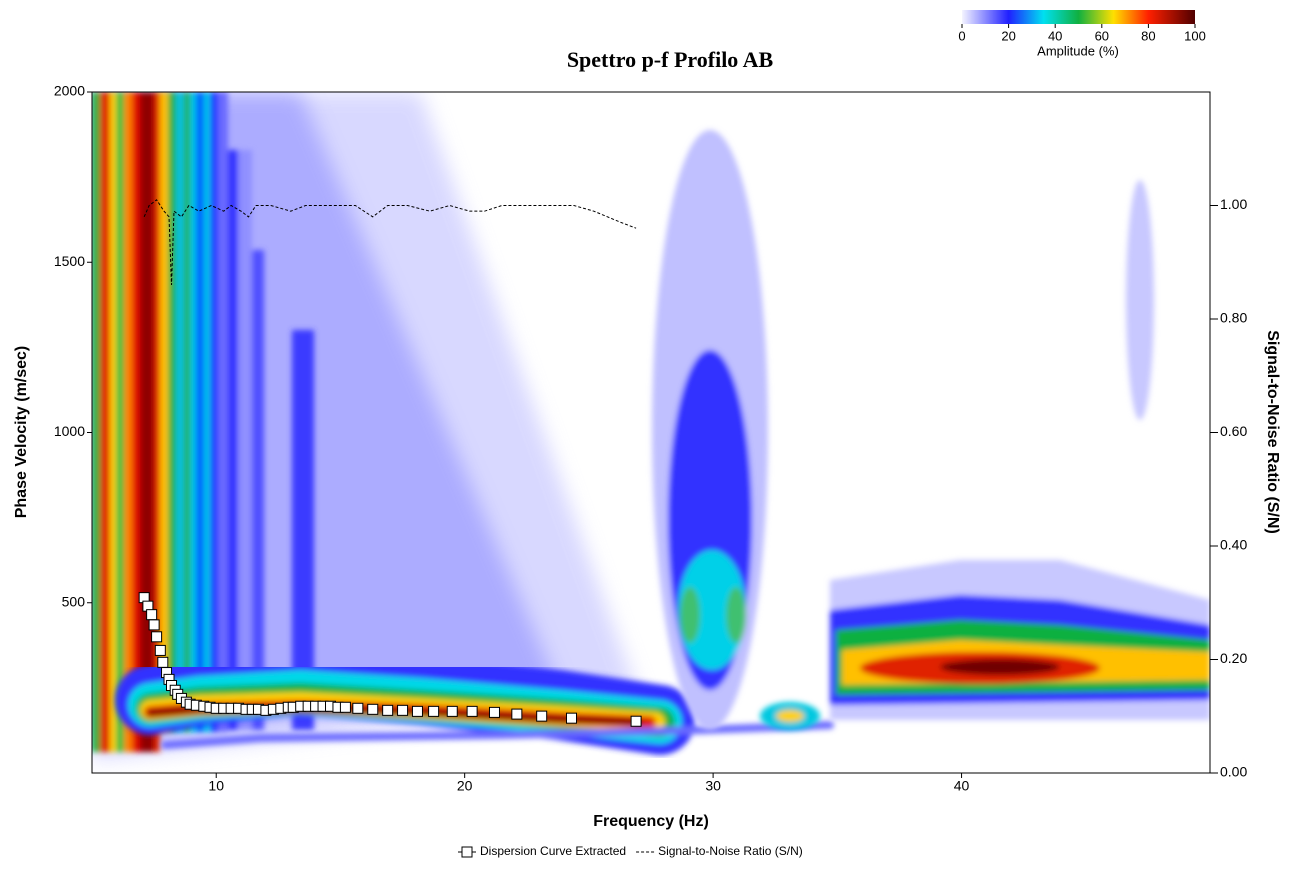 The height and width of the screenshot is (870, 1294). Describe the element at coordinates (730, 851) in the screenshot. I see `legend-label: Signal-to-Noise Ratio (S/N)` at that location.